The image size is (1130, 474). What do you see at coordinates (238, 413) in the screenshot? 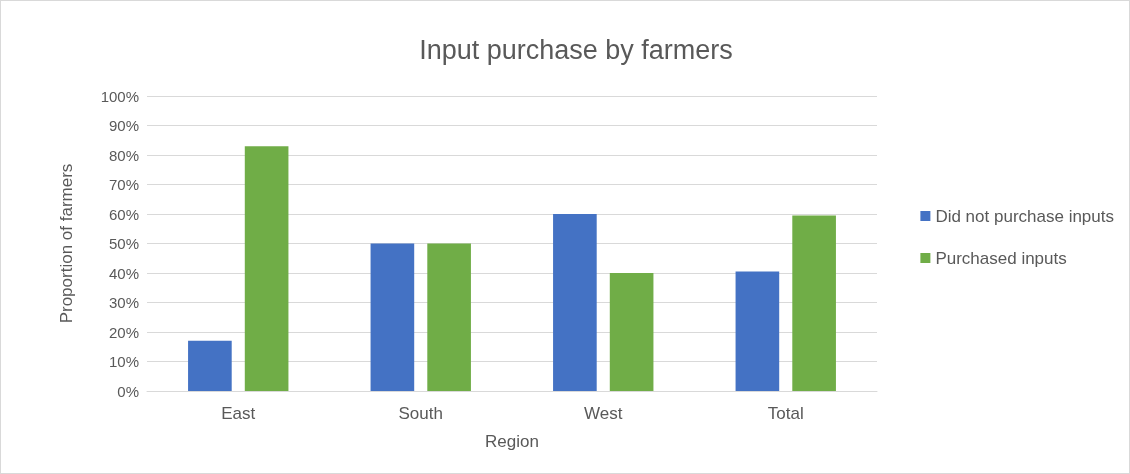
I see `x-tick-label: East` at bounding box center [238, 413].